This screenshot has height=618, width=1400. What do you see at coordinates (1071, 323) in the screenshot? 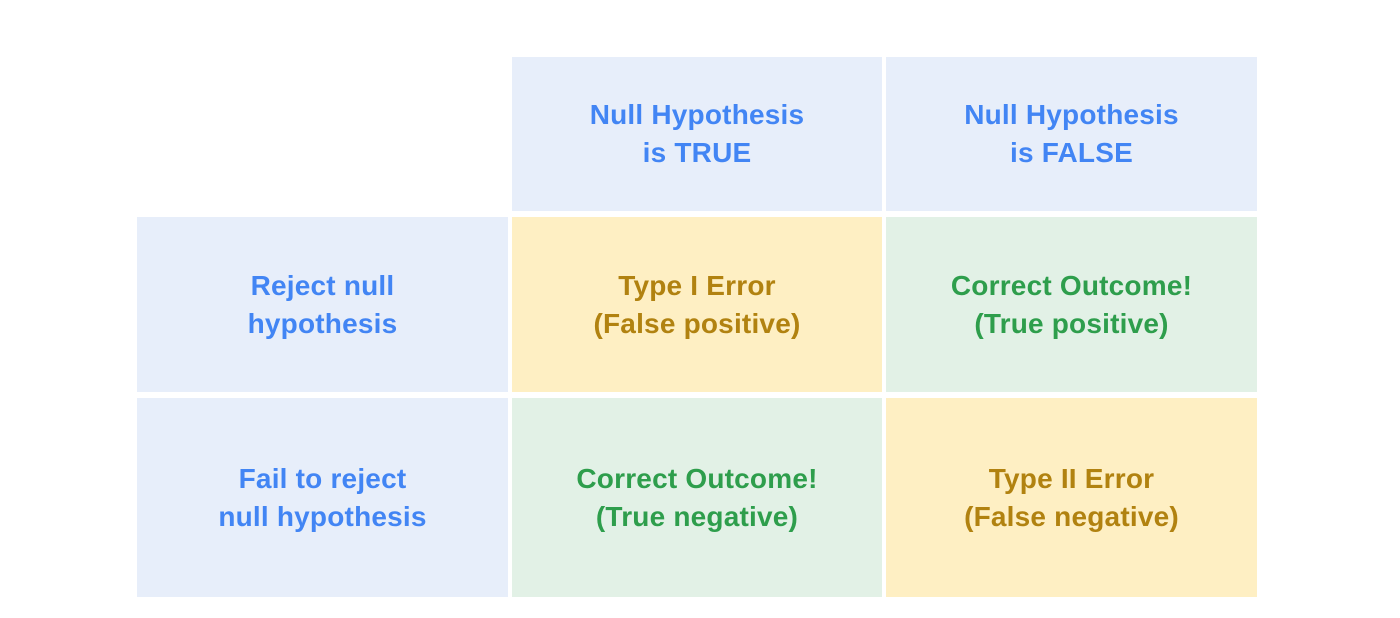
I see `cell-subtitle: (True positive)` at bounding box center [1071, 323].